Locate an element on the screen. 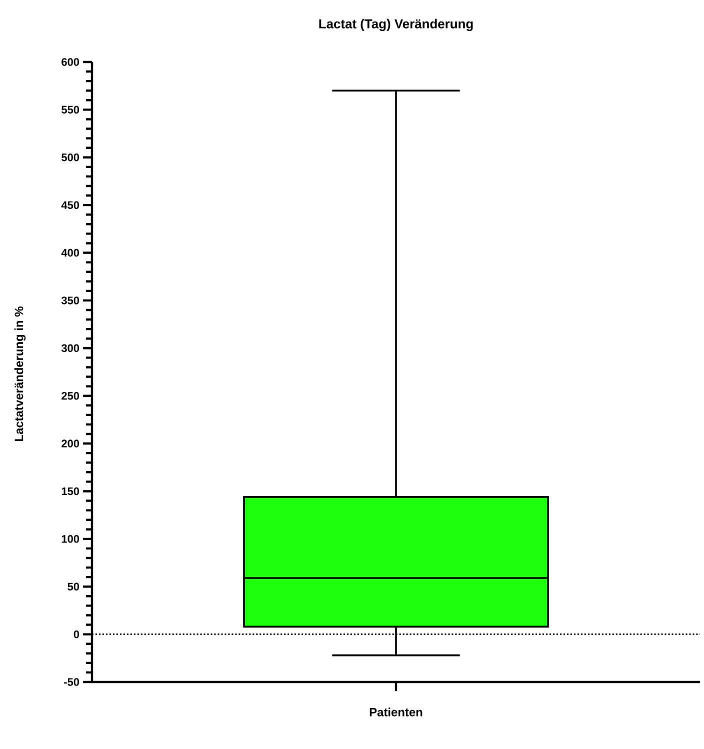 The image size is (704, 749). y-tick-label: 150 is located at coordinates (71, 491).